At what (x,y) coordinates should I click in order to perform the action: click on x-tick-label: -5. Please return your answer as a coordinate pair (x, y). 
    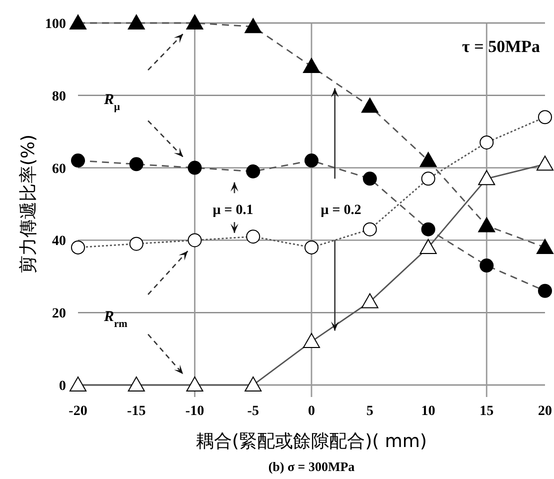
    Looking at the image, I should click on (253, 411).